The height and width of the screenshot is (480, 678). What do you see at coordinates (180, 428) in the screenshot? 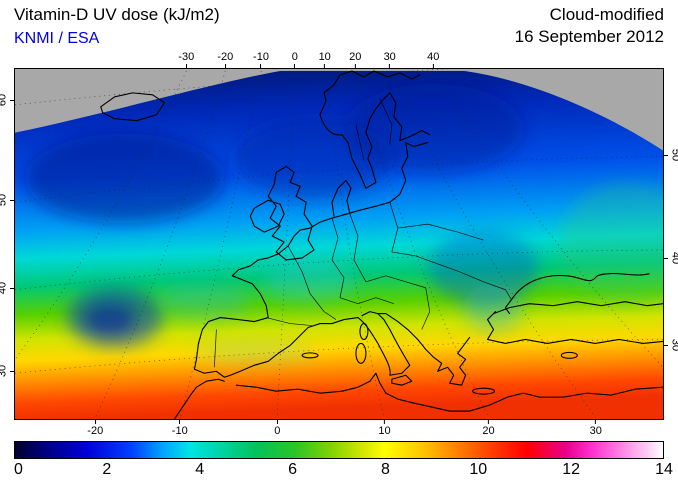
I see `bottom-axis-label: -10` at bounding box center [180, 428].